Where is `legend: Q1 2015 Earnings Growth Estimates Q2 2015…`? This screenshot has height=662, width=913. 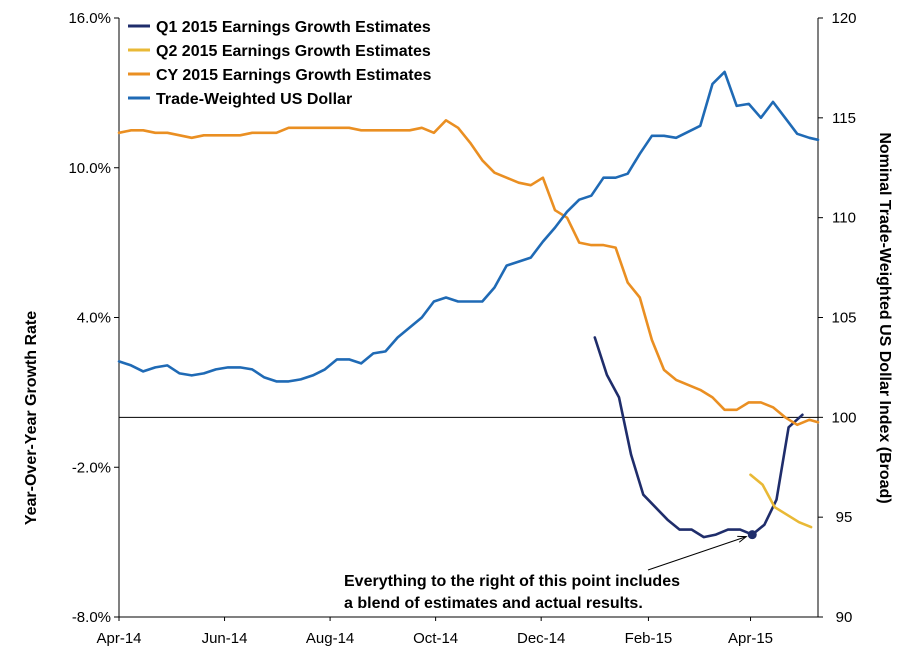
legend: Q1 2015 Earnings Growth Estimates Q2 2015… is located at coordinates (279, 63).